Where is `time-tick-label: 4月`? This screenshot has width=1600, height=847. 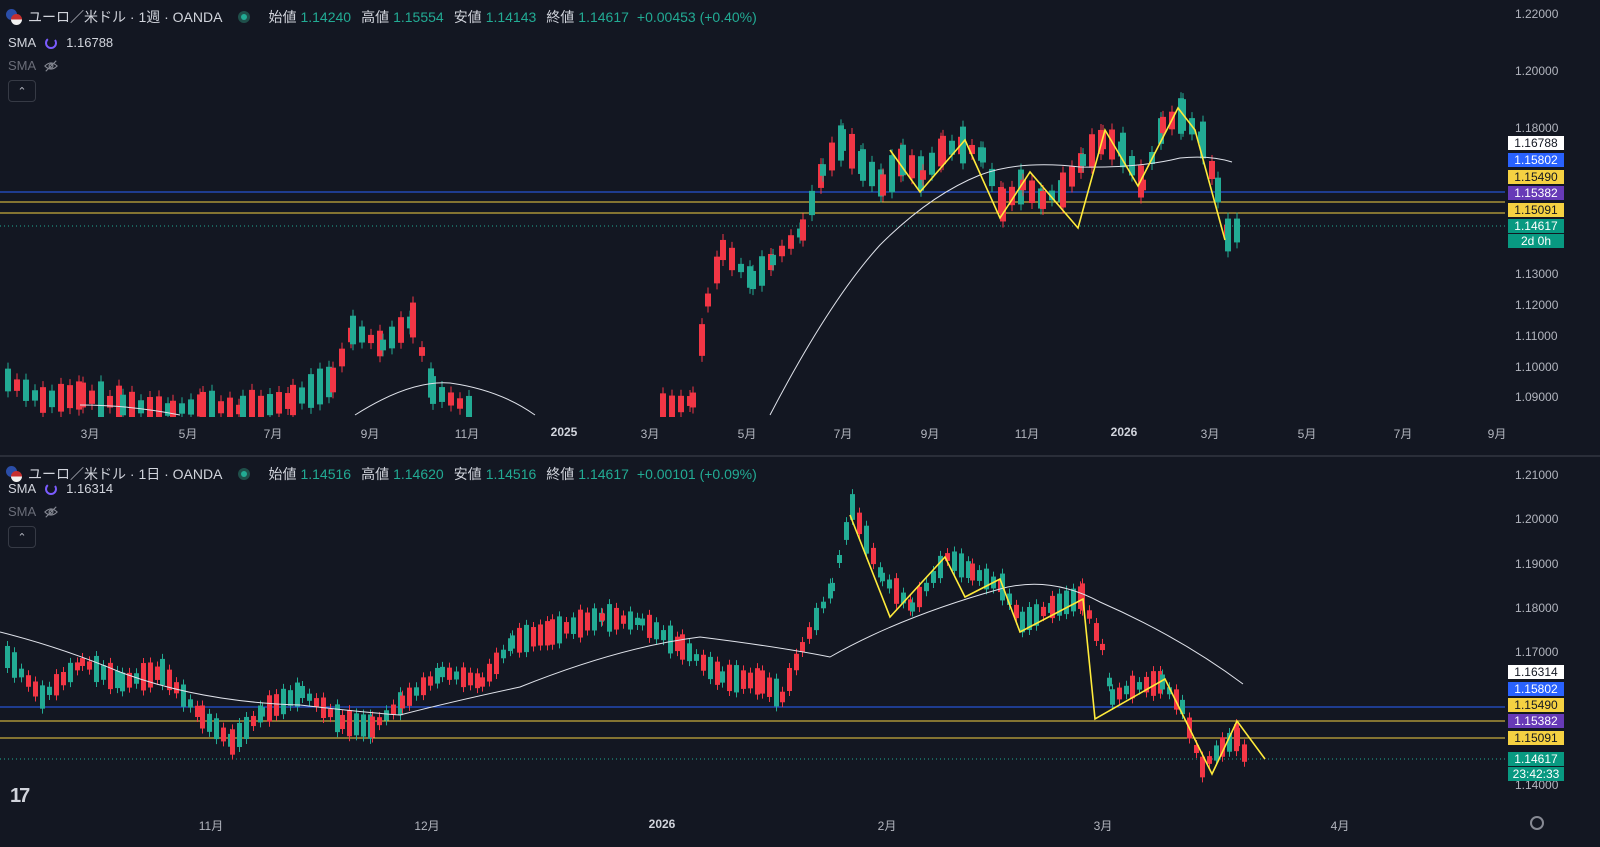
time-tick-label: 4月 is located at coordinates (1340, 826).